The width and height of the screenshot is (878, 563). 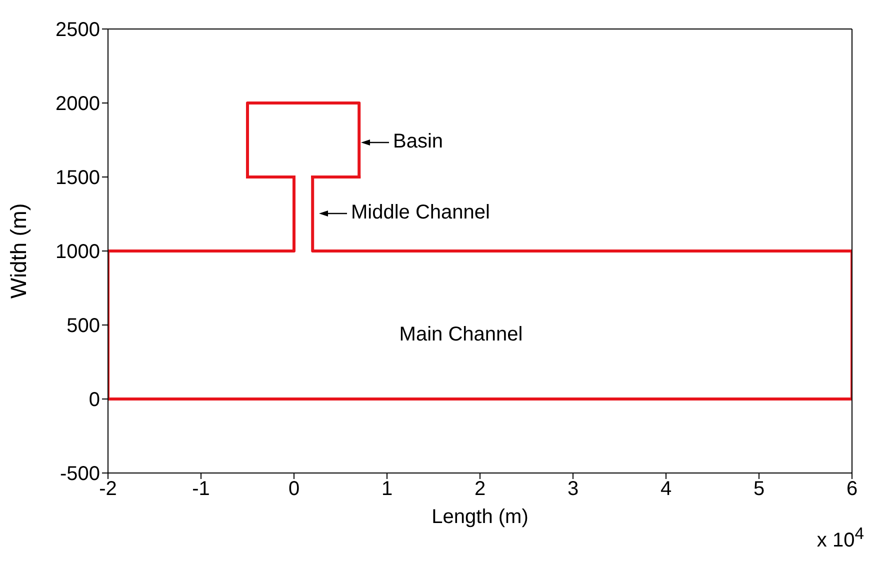 I want to click on y-tick-label: 2000, so click(x=78, y=104).